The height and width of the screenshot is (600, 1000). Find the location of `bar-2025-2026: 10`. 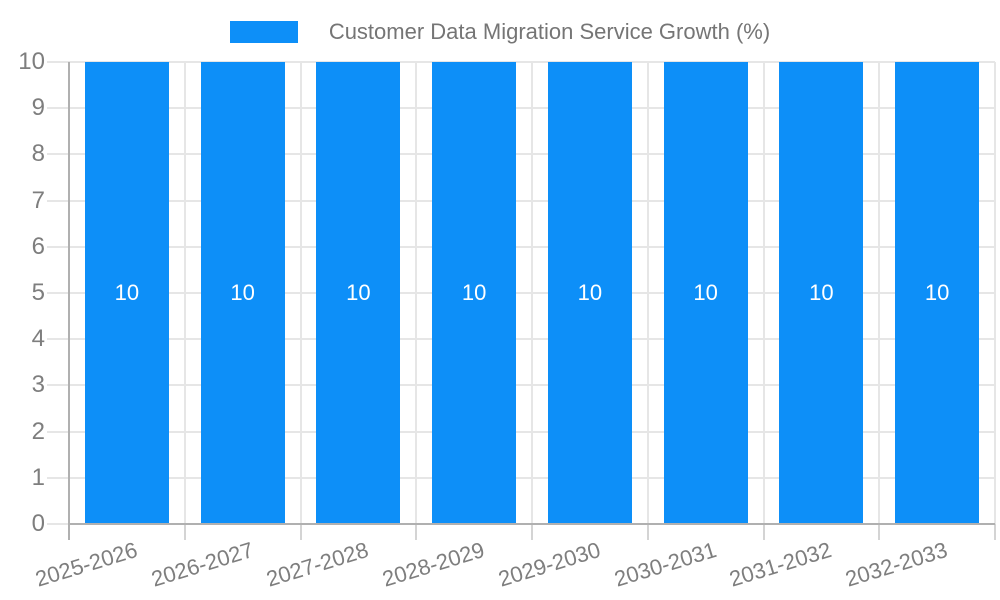

bar-2025-2026: 10 is located at coordinates (126, 293).